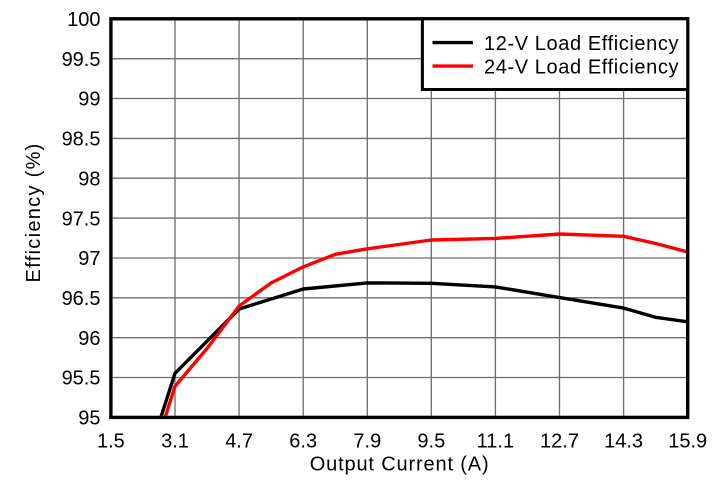 Image resolution: width=717 pixels, height=483 pixels. What do you see at coordinates (89, 100) in the screenshot?
I see `svg-text: 99` at bounding box center [89, 100].